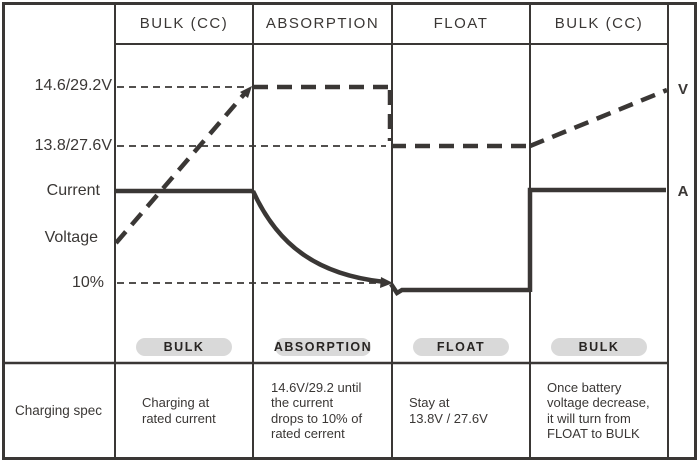 The height and width of the screenshot is (464, 700). What do you see at coordinates (318, 237) in the screenshot?
I see `current-decay-absorption` at bounding box center [318, 237].